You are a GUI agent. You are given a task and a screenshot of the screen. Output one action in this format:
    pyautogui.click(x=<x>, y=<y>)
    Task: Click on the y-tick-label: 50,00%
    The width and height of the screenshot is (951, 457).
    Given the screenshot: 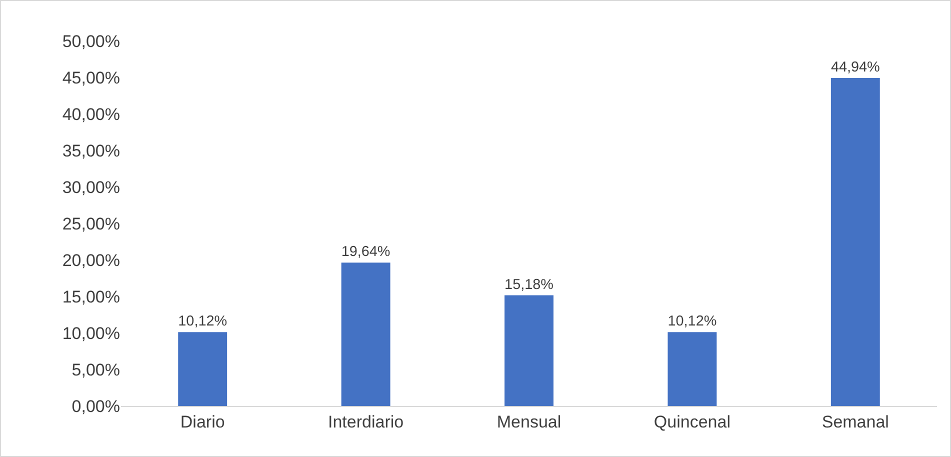 What is the action you would take?
    pyautogui.click(x=91, y=41)
    